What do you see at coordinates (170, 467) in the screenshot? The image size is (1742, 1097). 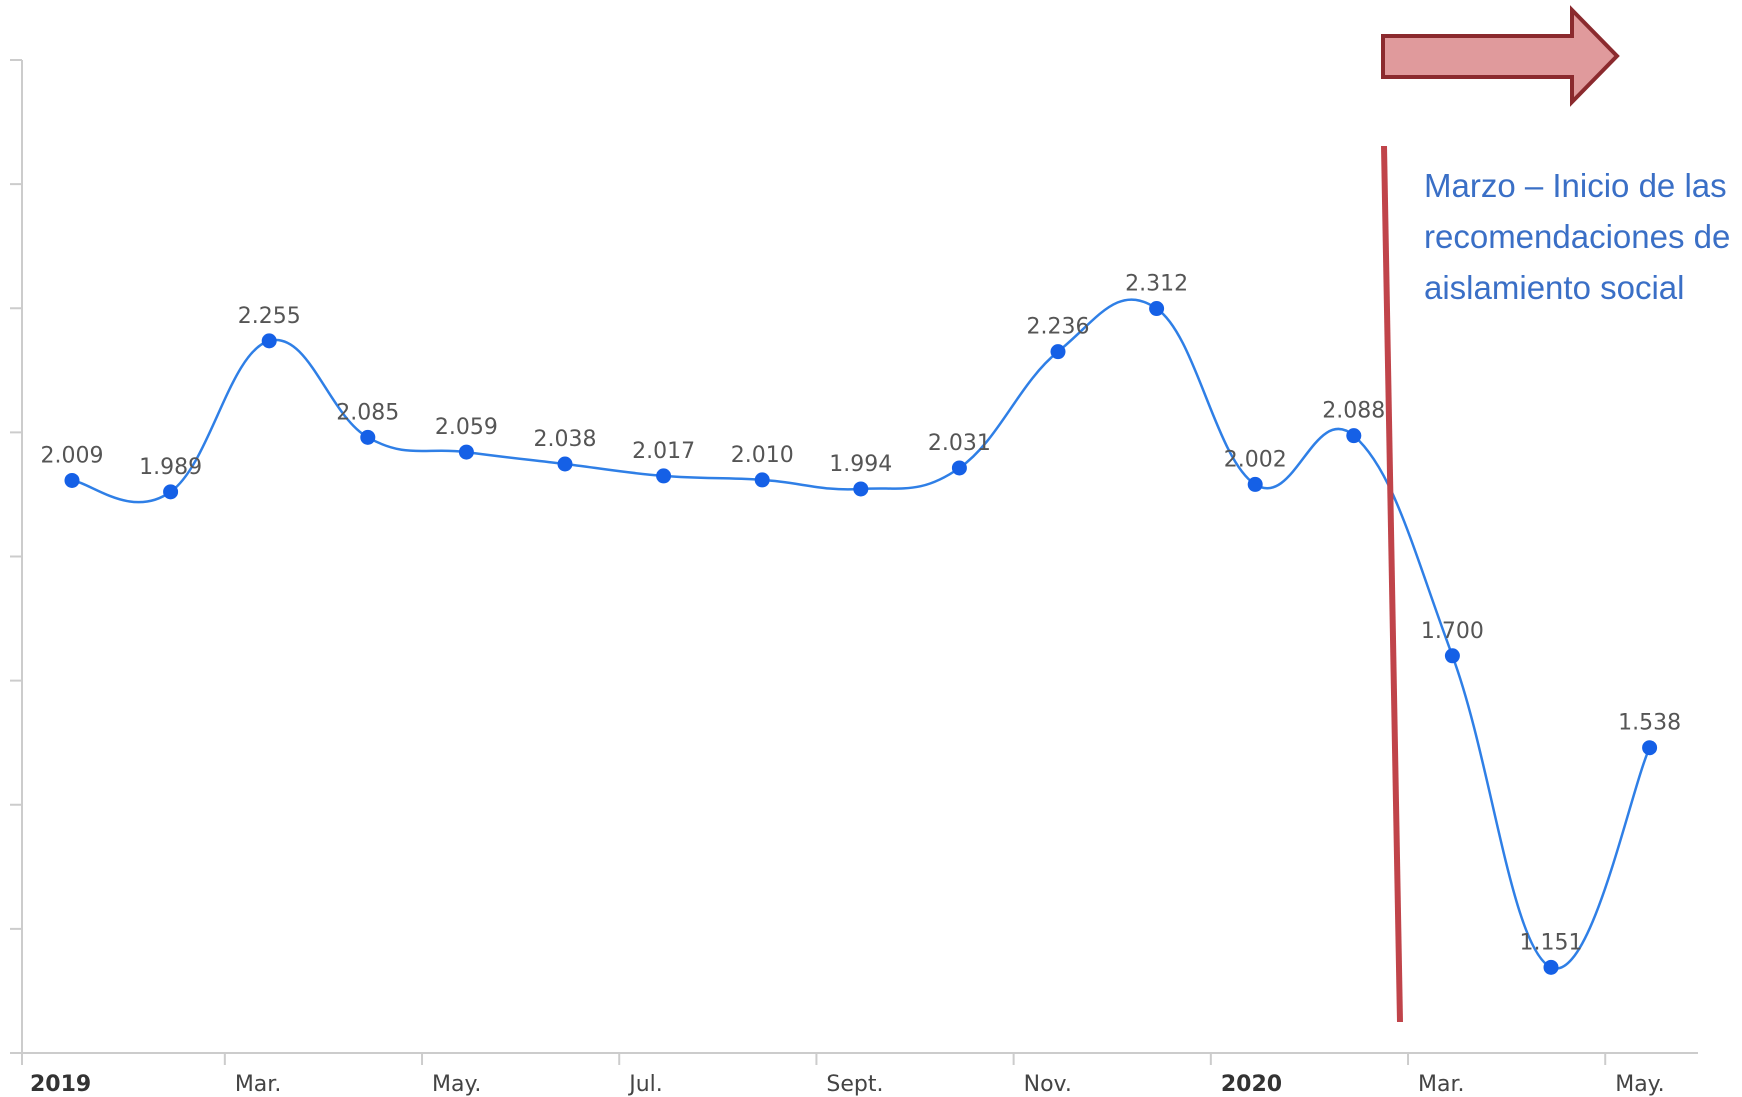 I see `data-label: 1.989` at bounding box center [170, 467].